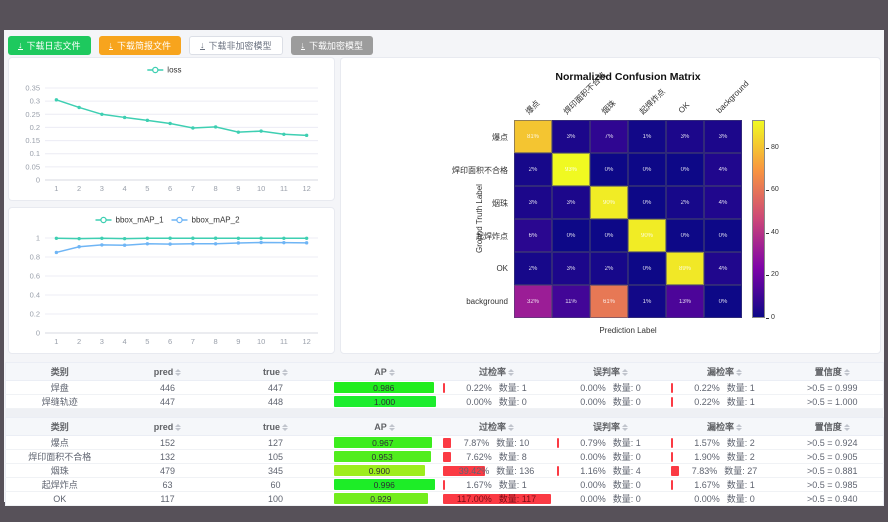 This screenshot has height=522, width=888. I want to click on download-report-button: ↓ 下载简报文件, so click(140, 45).